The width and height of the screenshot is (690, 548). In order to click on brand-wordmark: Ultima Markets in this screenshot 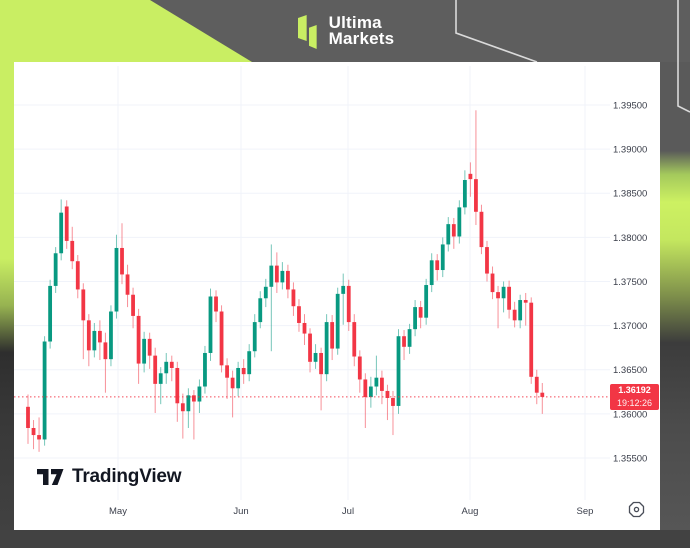, I will do `click(361, 31)`.